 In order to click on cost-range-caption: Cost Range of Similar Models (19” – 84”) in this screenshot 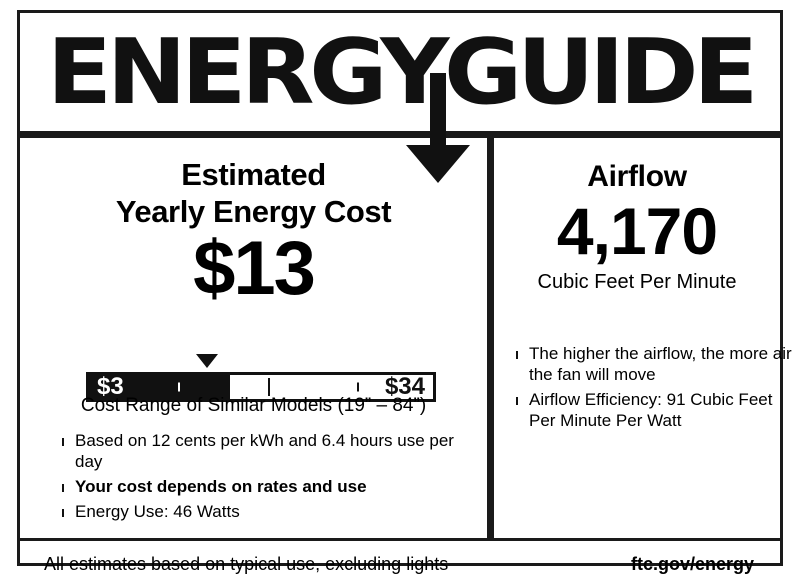, I will do `click(253, 405)`.